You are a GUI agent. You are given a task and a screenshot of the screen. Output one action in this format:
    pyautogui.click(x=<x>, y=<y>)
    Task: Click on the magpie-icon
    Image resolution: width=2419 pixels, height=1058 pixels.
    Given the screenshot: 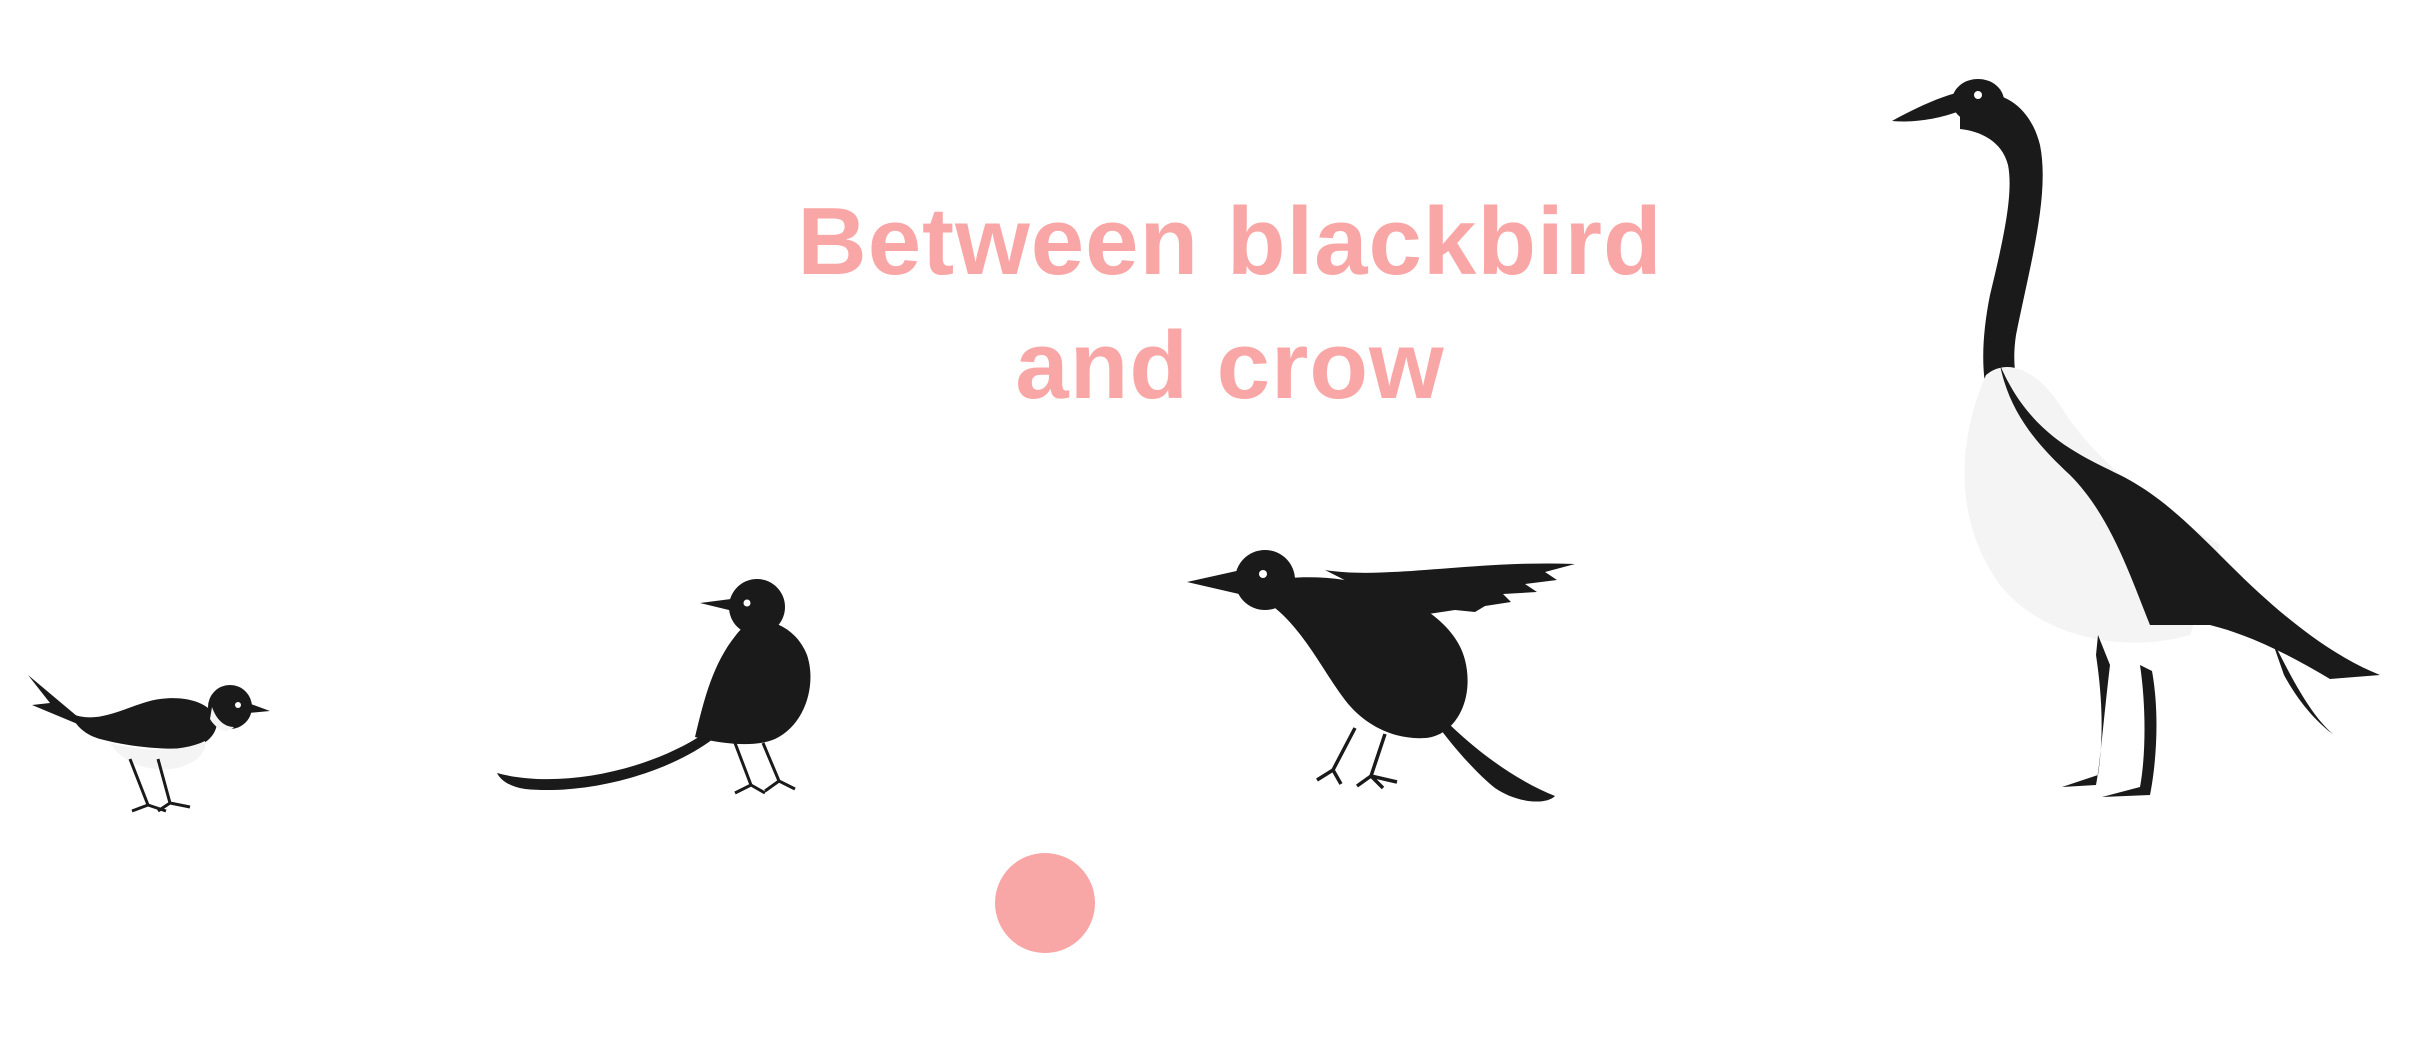 What is the action you would take?
    pyautogui.click(x=150, y=735)
    